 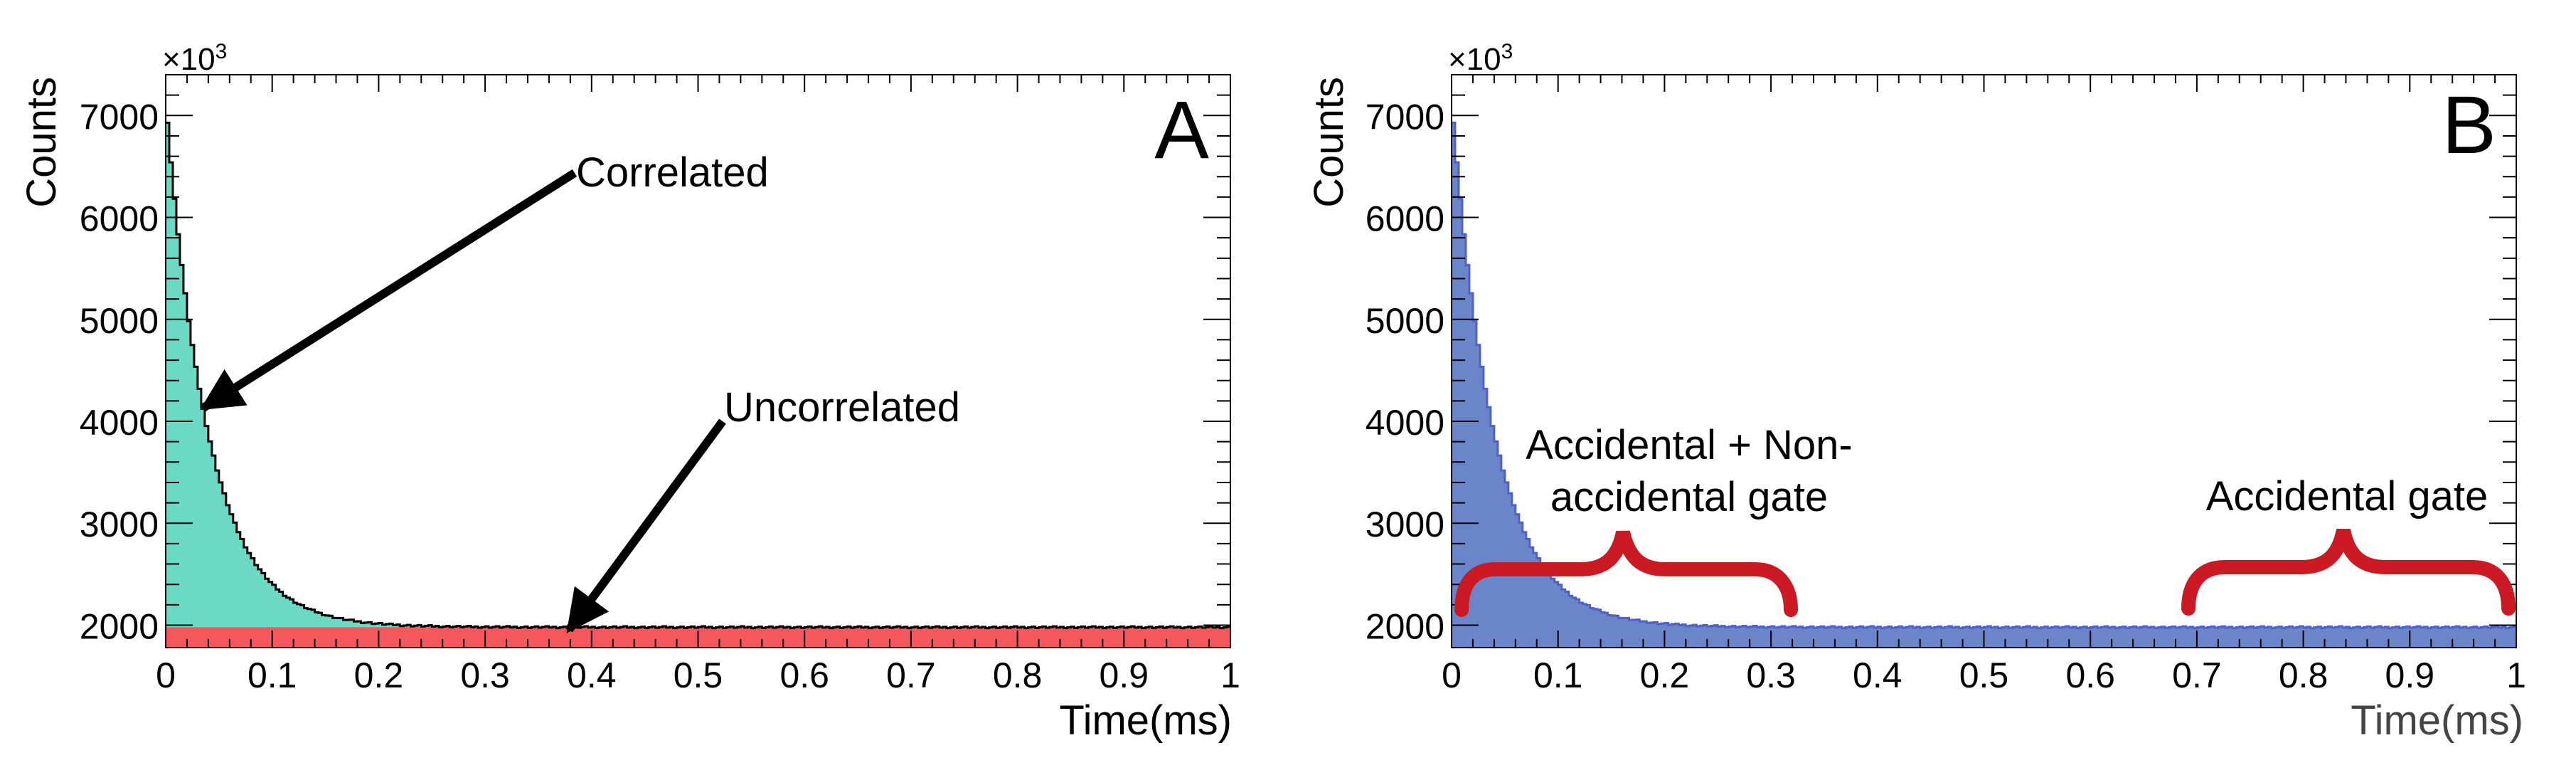 I want to click on panel-b-label: B, so click(x=2469, y=125).